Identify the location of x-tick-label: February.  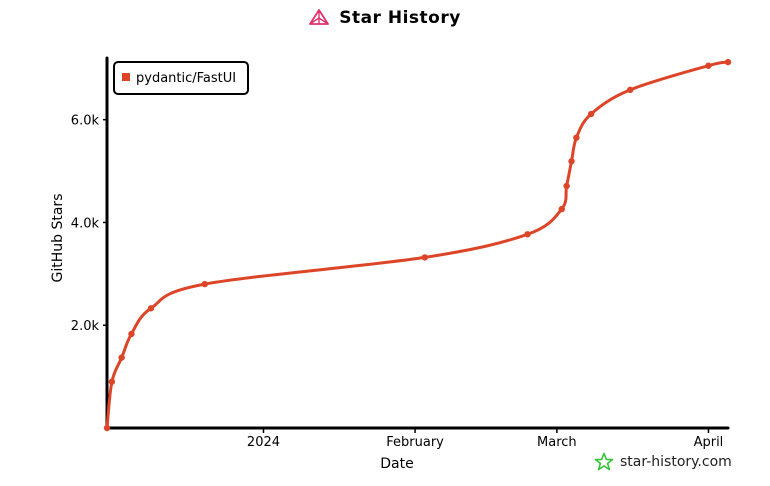
(415, 442).